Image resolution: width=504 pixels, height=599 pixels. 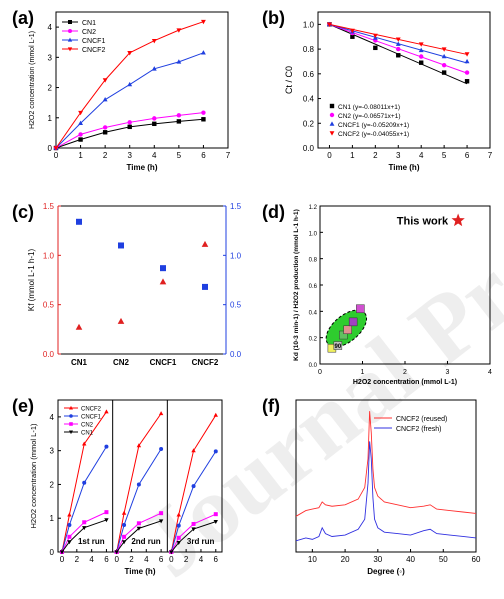 I want to click on right-tick-label-c: 1.5, so click(x=236, y=206).